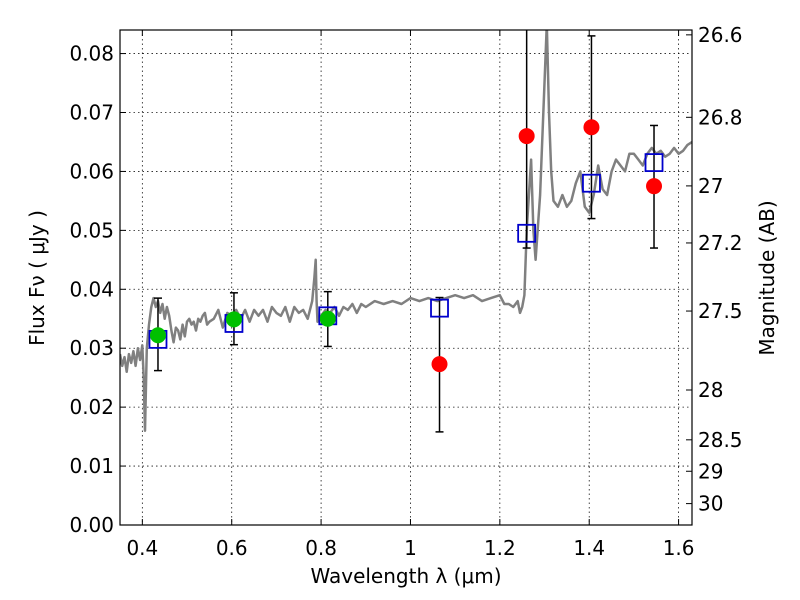 Image resolution: width=800 pixels, height=600 pixels. Describe the element at coordinates (710, 471) in the screenshot. I see `mag-tick-label: 29` at that location.